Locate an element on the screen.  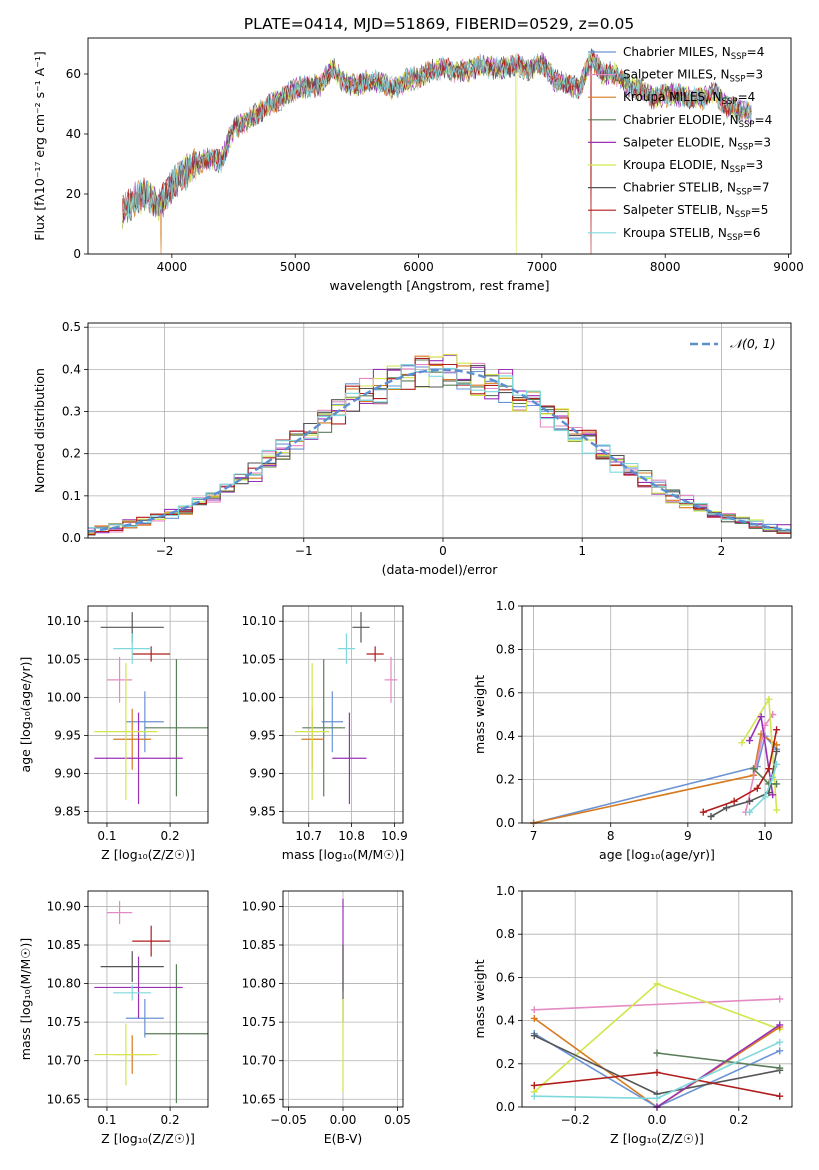
mass-vs-Z-axes: 0.1 0.2 10.65 10.70 10.75 10.80 10.85 10.90 is located at coordinates (127, 1009).